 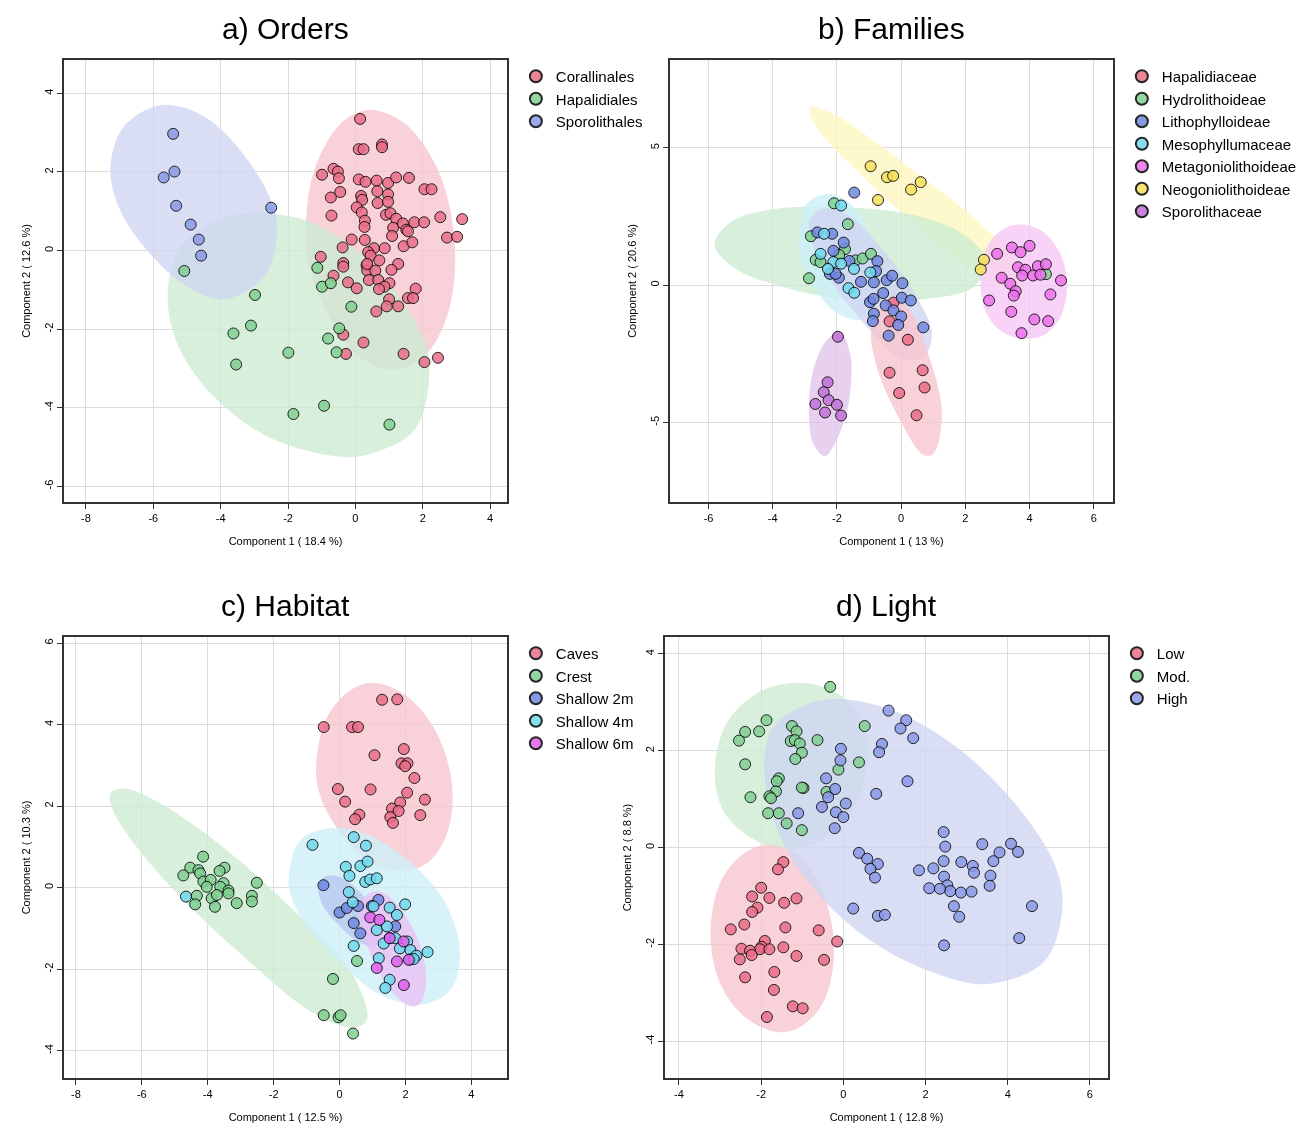 I want to click on legend-label: Mesophyllumaceae, so click(x=1226, y=144).